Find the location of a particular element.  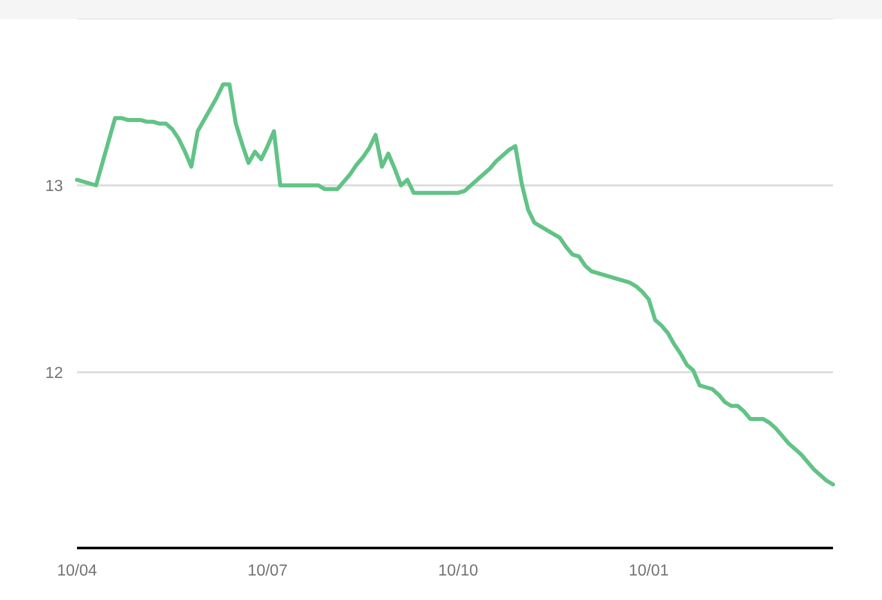

x-tick-label: 10/01 is located at coordinates (648, 571).